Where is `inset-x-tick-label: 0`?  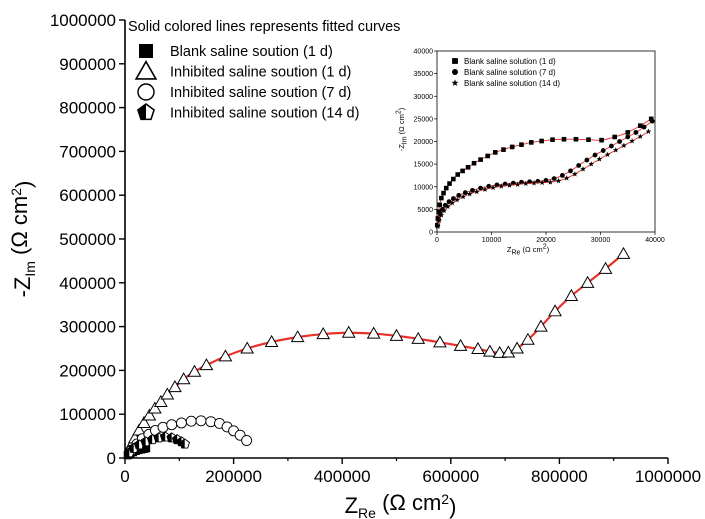
inset-x-tick-label: 0 is located at coordinates (437, 240).